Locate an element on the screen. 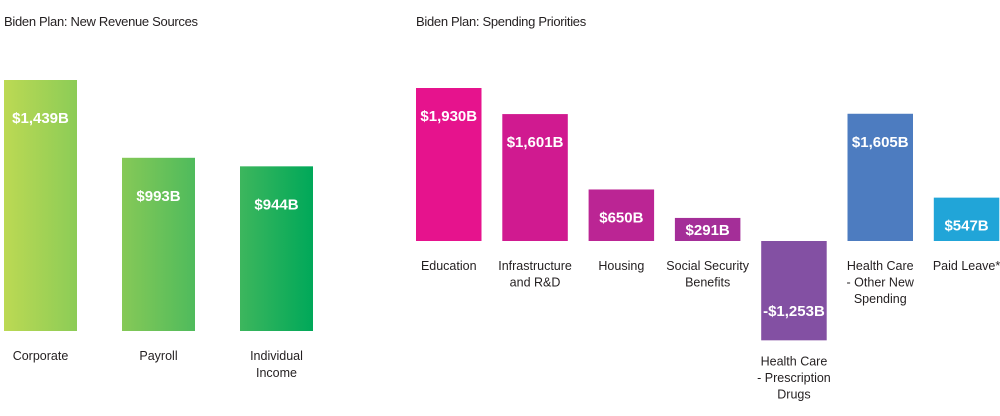 The width and height of the screenshot is (1000, 416). bar-health-care-other-new-spending is located at coordinates (880, 177).